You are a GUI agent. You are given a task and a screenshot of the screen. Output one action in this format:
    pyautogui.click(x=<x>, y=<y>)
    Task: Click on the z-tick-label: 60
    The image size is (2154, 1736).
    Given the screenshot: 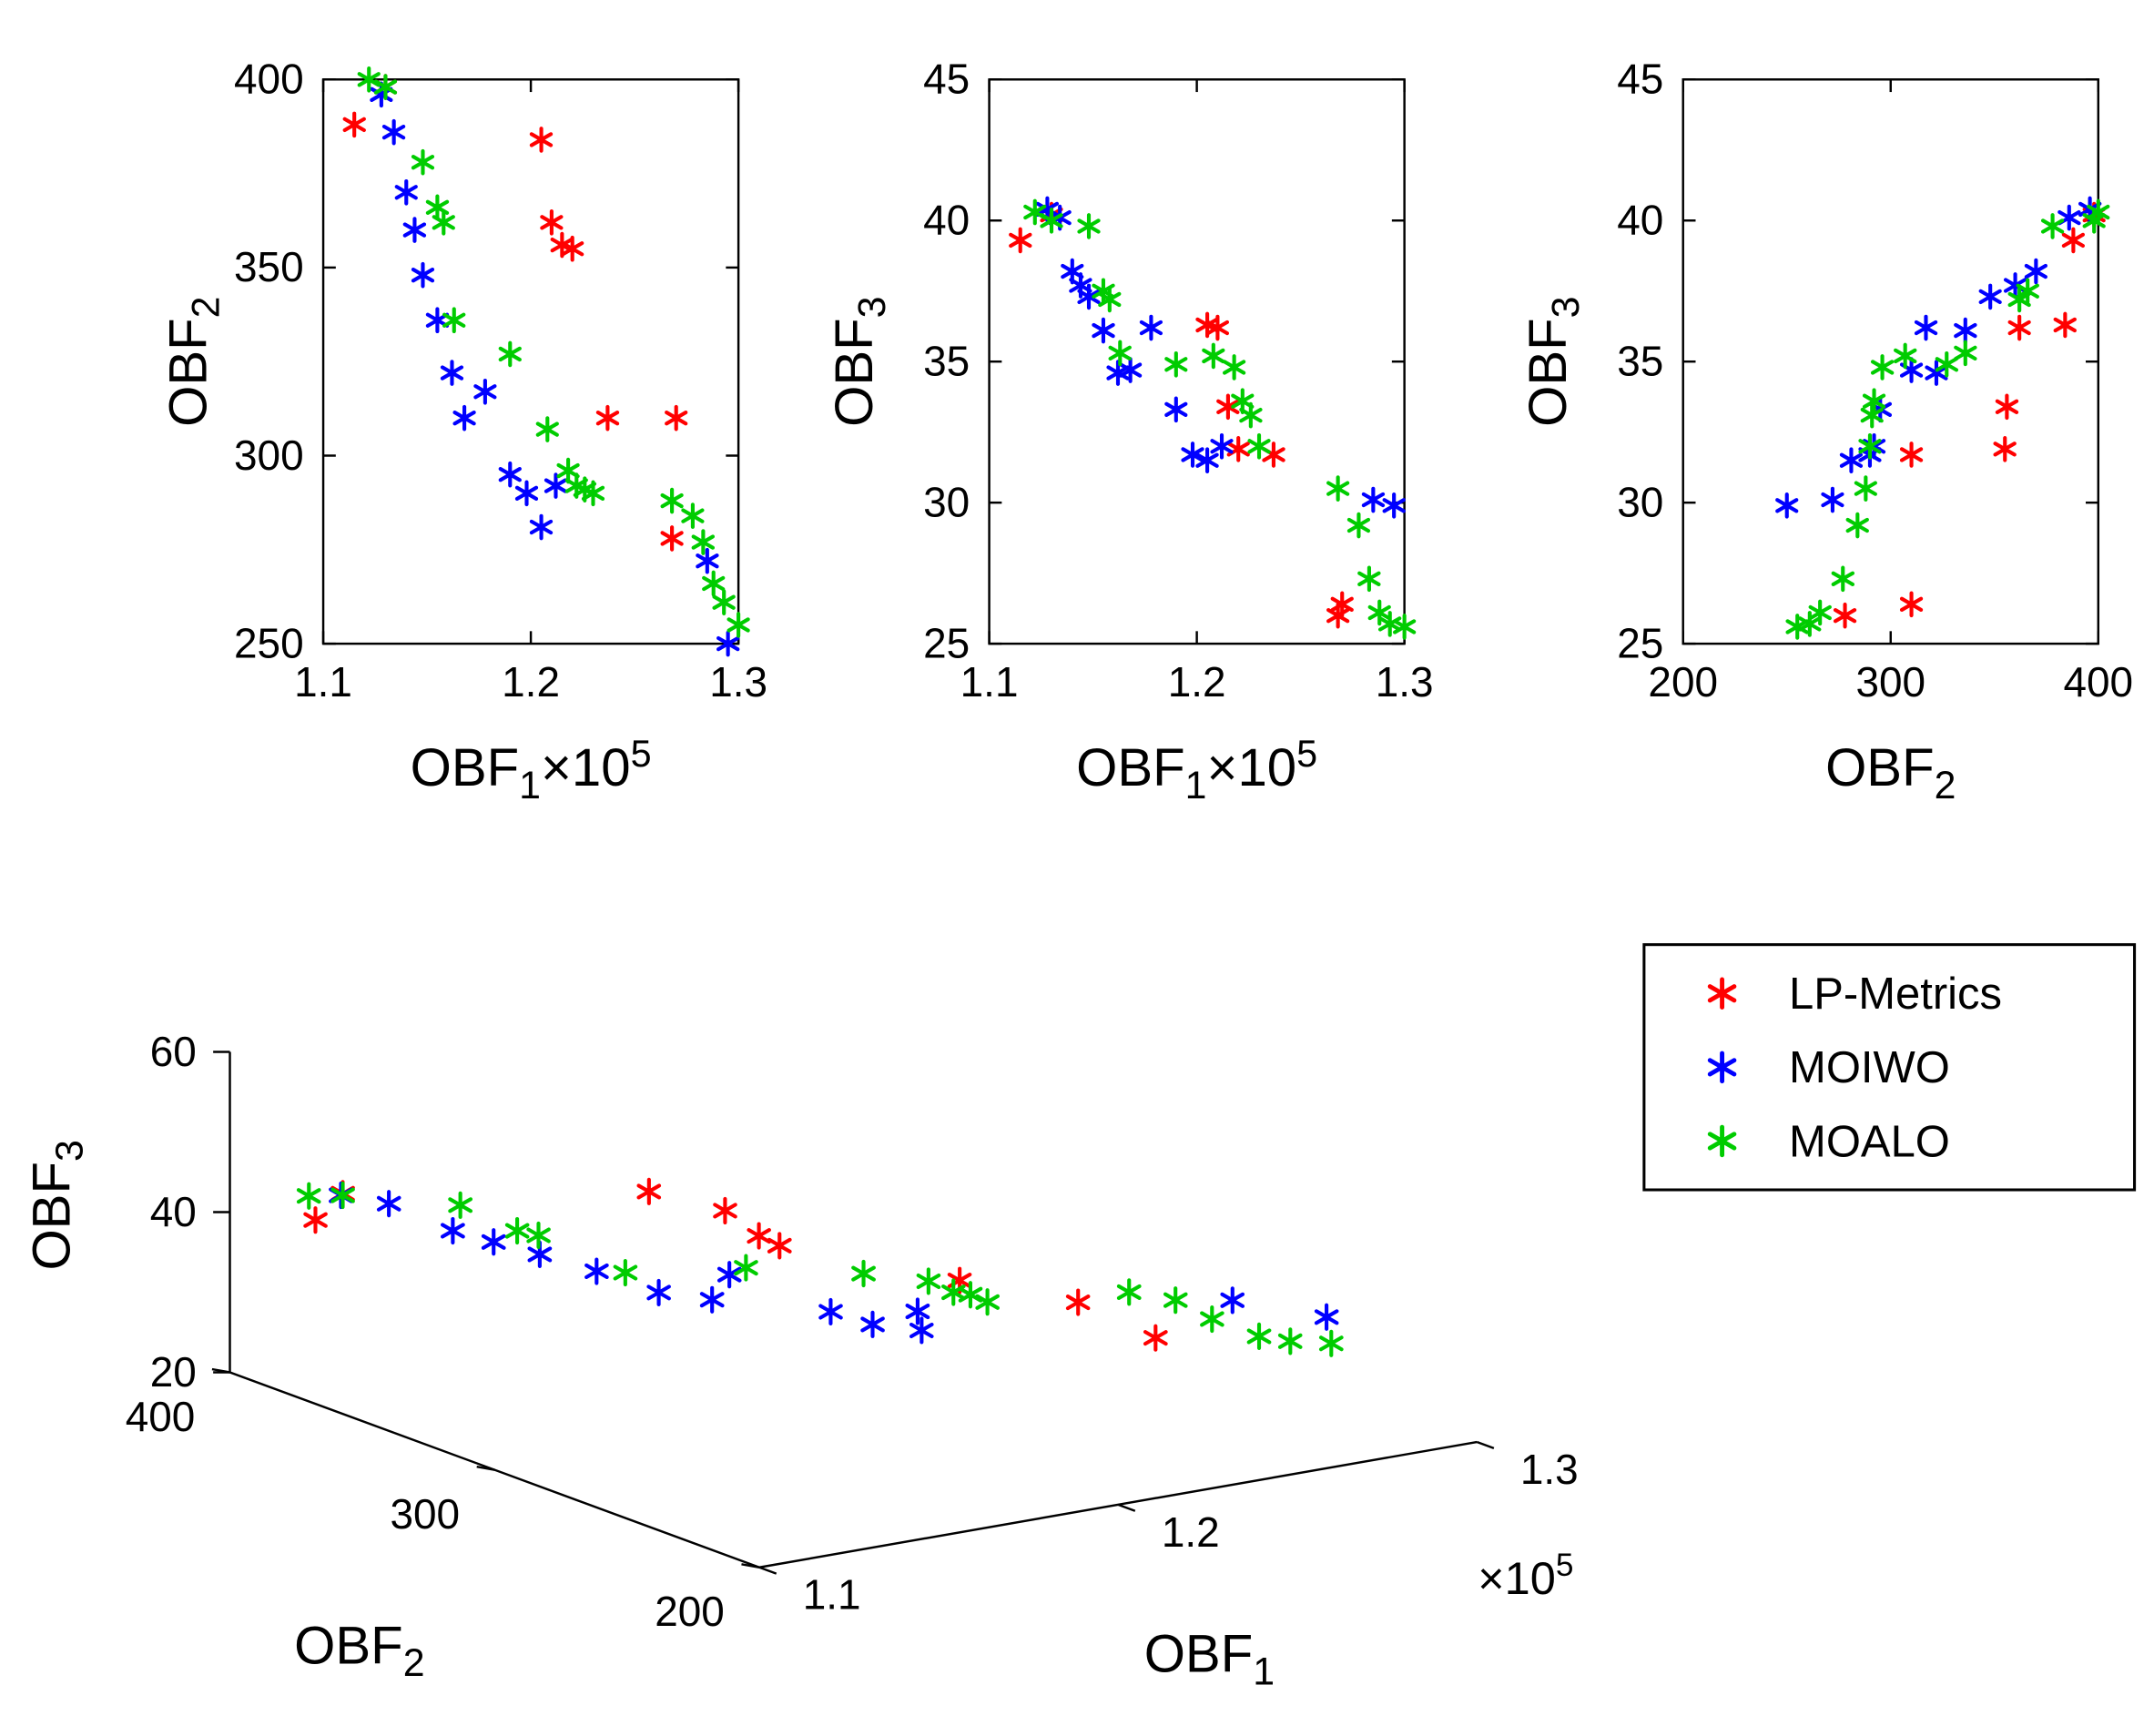 What is the action you would take?
    pyautogui.click(x=173, y=1051)
    